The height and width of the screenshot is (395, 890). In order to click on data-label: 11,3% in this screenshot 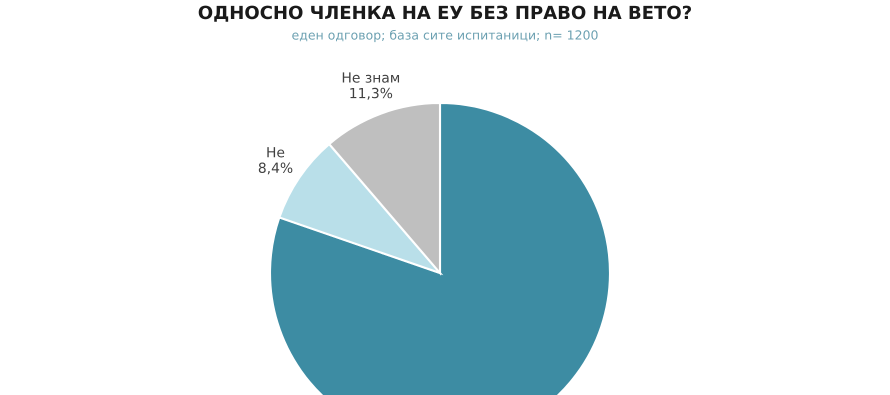, I will do `click(371, 94)`.